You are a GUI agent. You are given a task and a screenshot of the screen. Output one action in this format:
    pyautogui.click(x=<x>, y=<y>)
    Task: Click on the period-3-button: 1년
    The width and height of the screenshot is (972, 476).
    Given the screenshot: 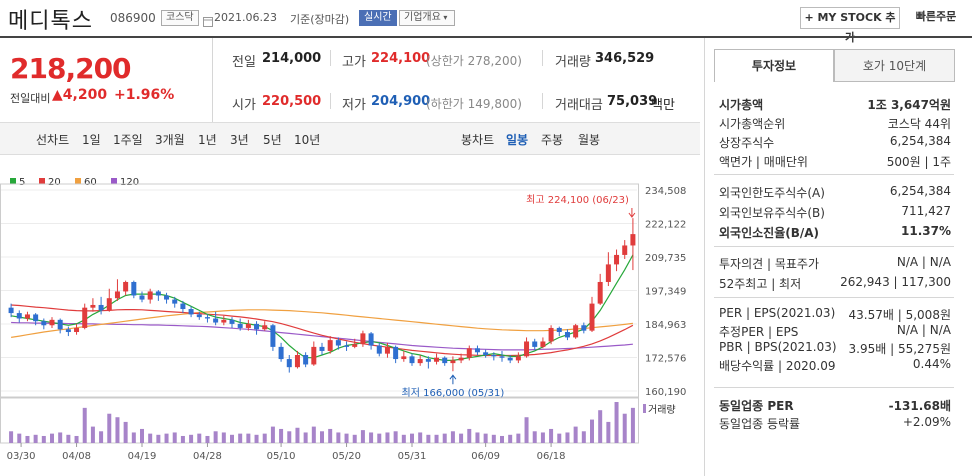 What is the action you would take?
    pyautogui.click(x=207, y=140)
    